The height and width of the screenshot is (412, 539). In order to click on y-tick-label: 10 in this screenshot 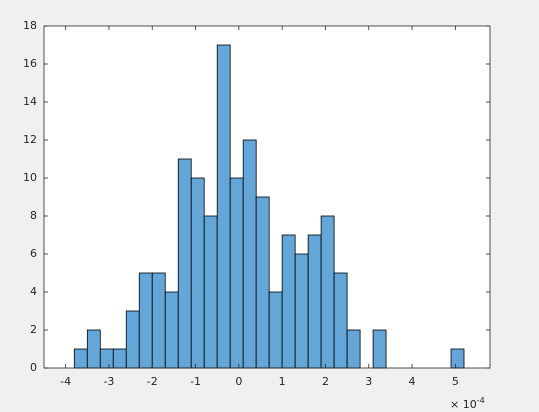, I will do `click(30, 177)`.